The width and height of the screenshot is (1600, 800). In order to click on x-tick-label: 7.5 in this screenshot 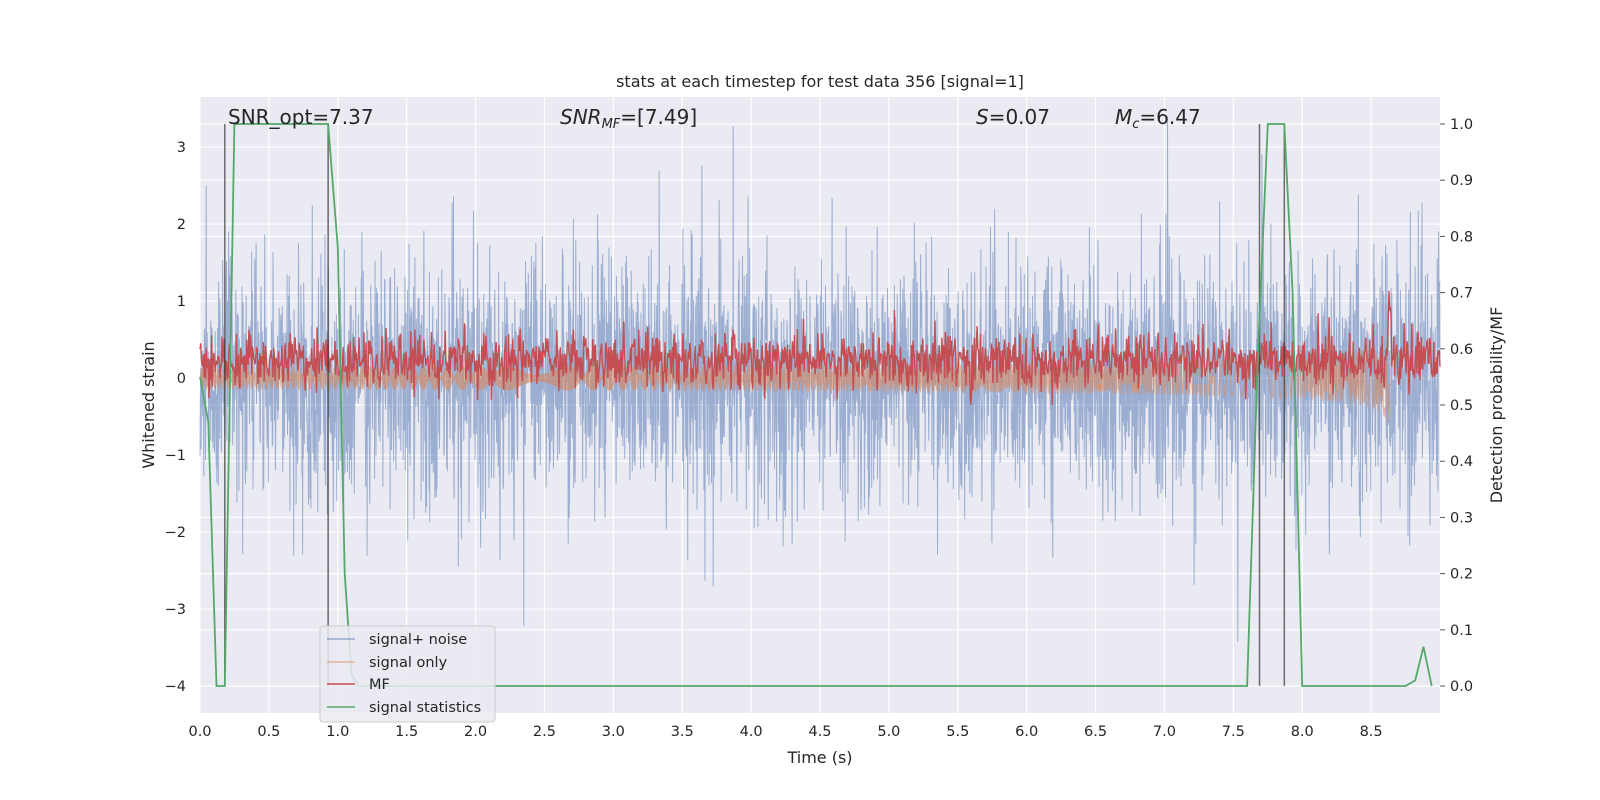, I will do `click(1233, 732)`.